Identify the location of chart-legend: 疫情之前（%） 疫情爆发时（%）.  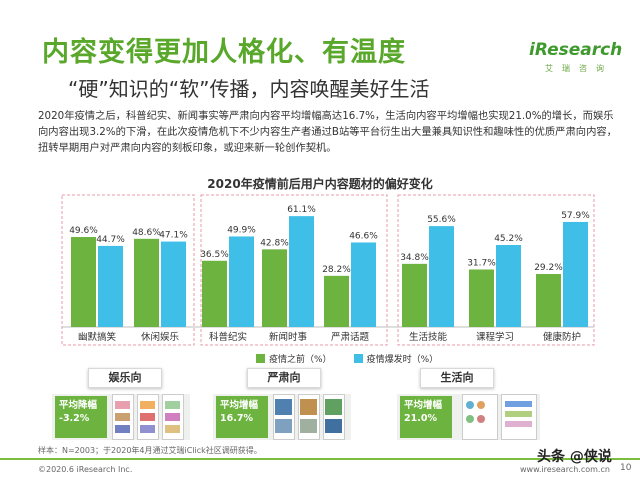
(358, 358).